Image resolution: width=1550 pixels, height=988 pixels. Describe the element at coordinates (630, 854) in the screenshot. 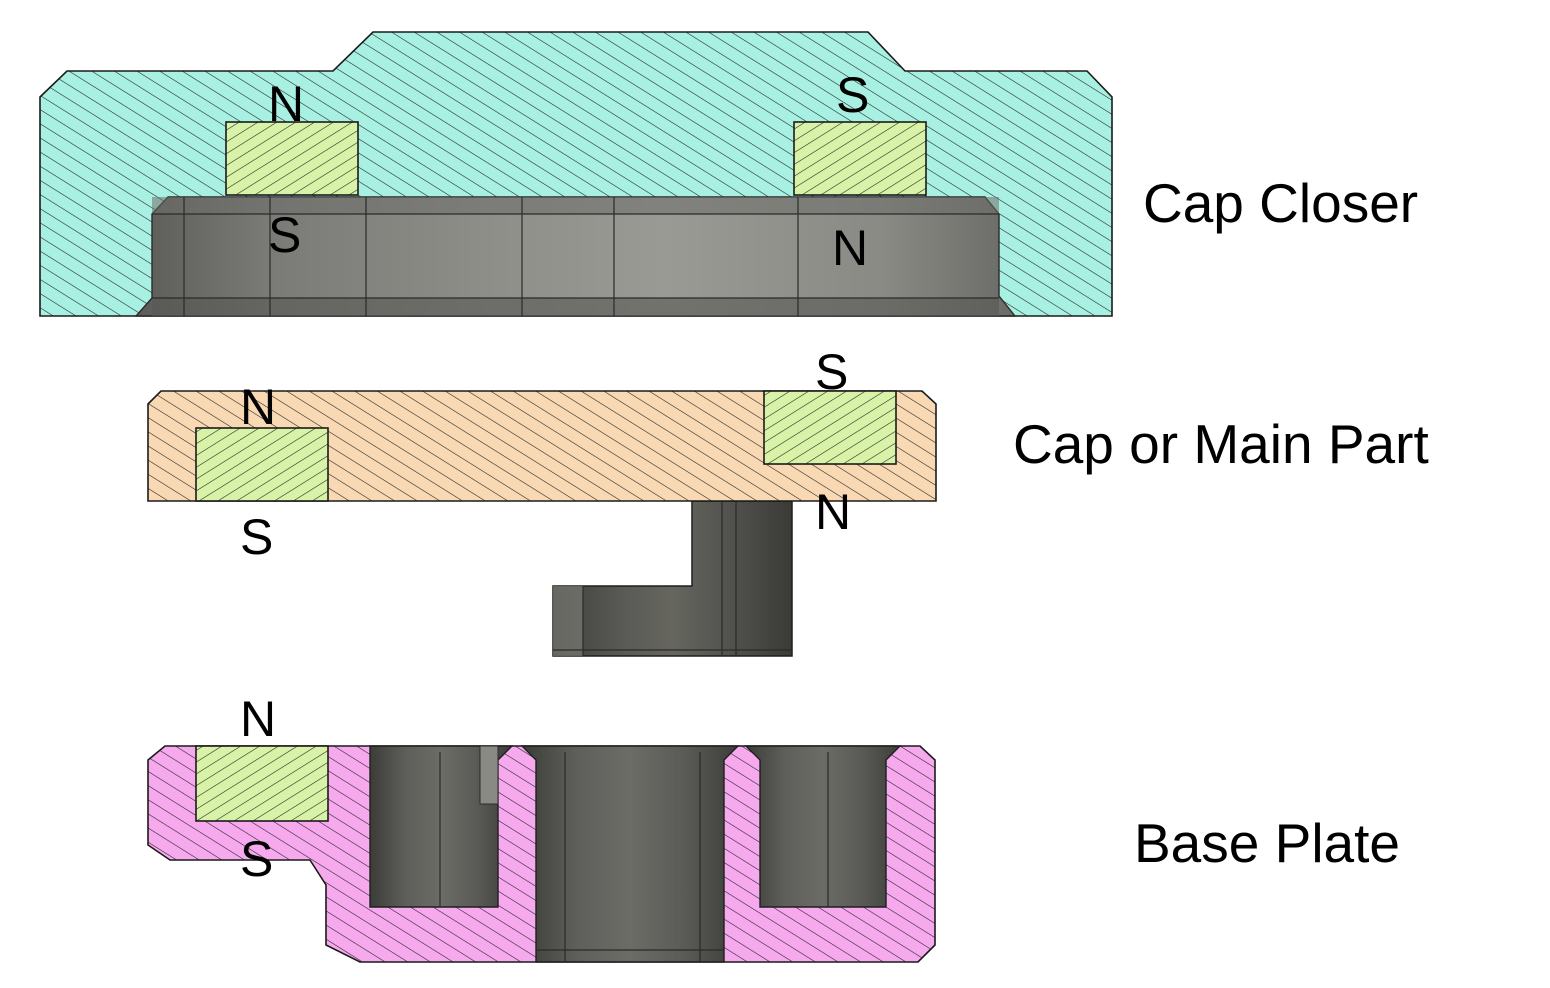

I see `base-plate-center-bore` at that location.